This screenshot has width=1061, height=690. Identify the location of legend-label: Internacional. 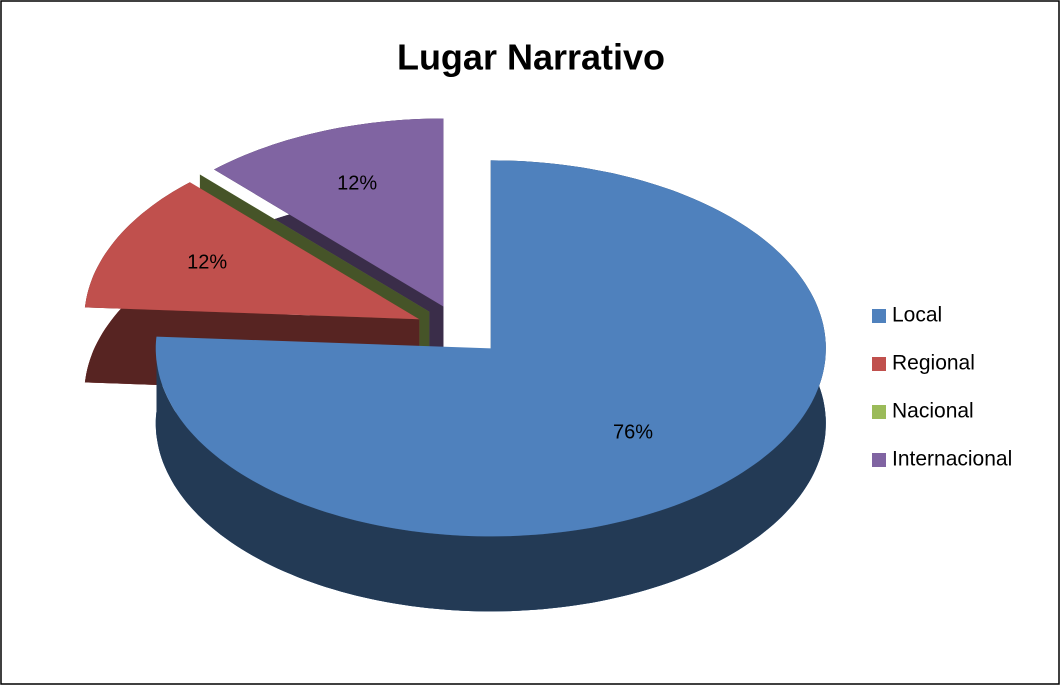
(952, 459).